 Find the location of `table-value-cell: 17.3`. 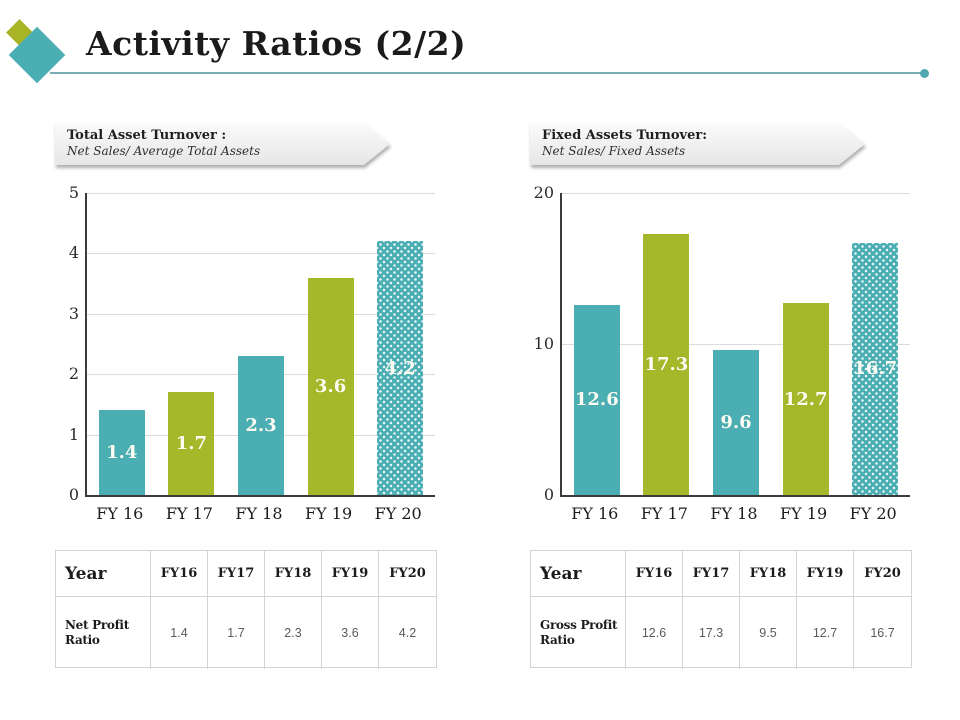

table-value-cell: 17.3 is located at coordinates (711, 633).